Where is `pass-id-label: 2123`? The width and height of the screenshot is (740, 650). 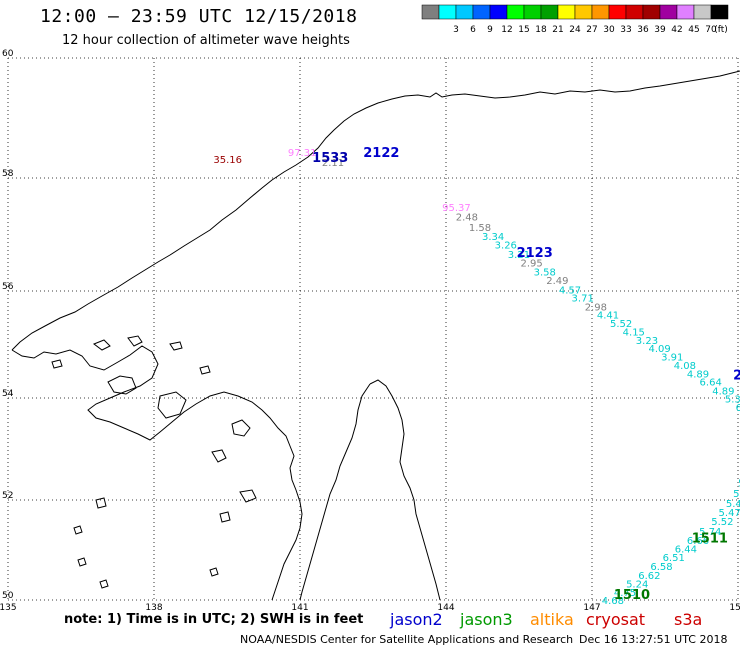
pass-id-label: 2123 is located at coordinates (535, 253).